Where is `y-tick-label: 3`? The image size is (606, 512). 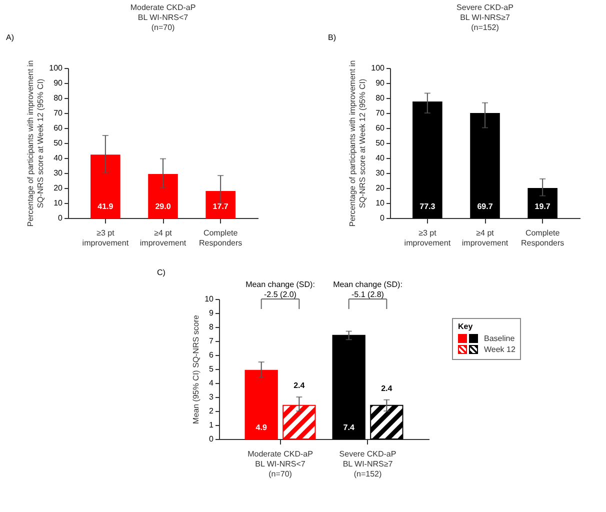
y-tick-label: 3 is located at coordinates (211, 397).